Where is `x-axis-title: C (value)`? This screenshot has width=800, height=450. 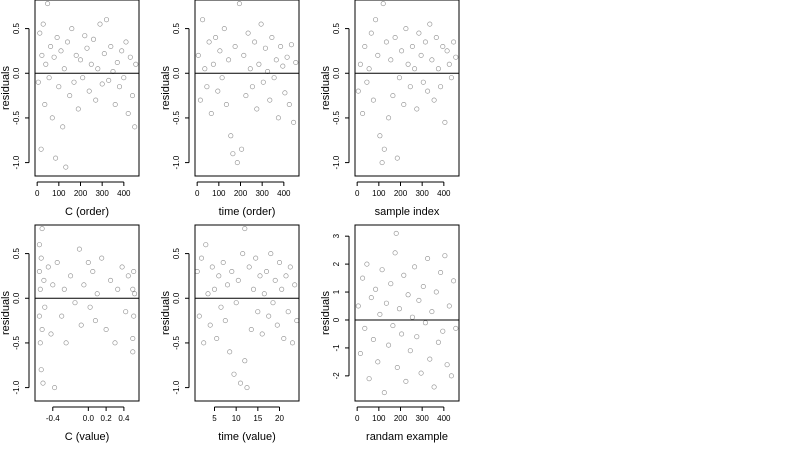 x-axis-title: C (value) is located at coordinates (87, 437).